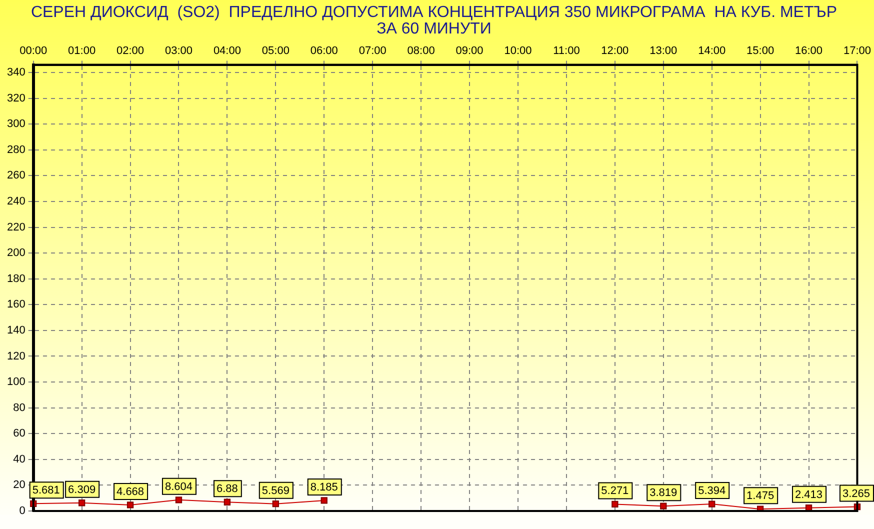  Describe the element at coordinates (82, 51) in the screenshot. I see `x-tick-label: 01:00` at that location.